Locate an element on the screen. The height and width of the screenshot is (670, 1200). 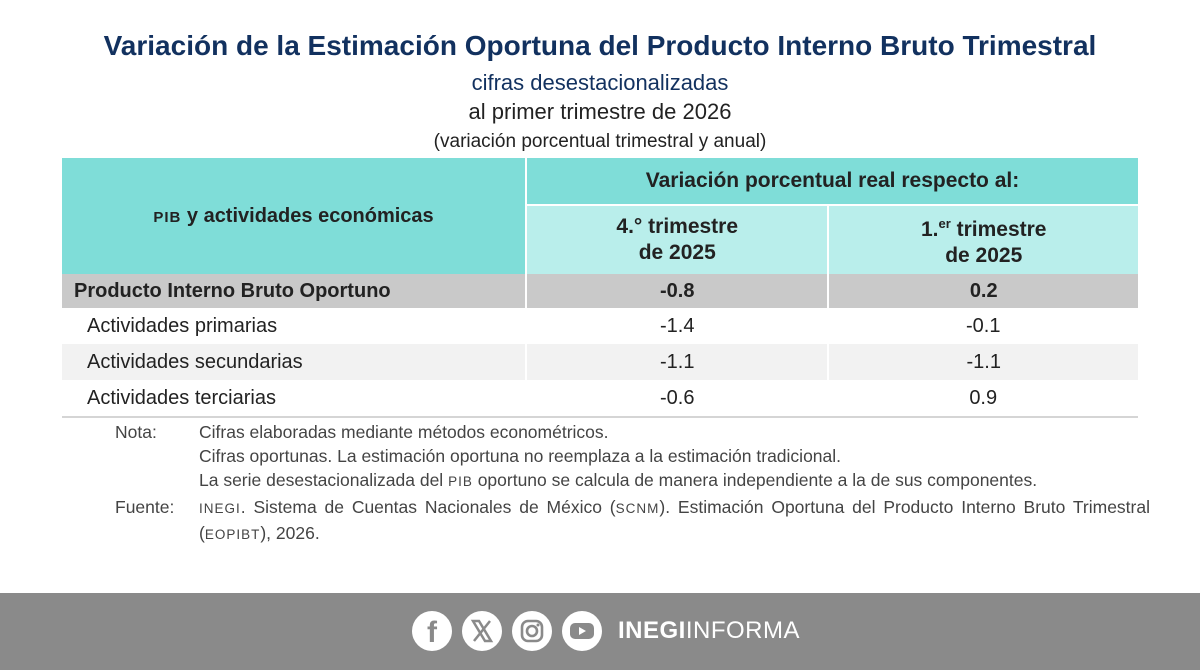
col-header-q1: 1.er trimestre de 2025 is located at coordinates (983, 239).